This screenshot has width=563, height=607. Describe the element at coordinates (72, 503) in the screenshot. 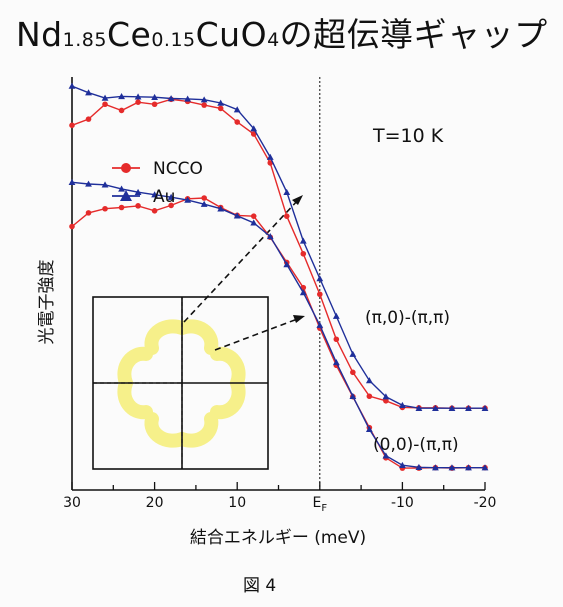

I see `x-tick-label: 30` at that location.